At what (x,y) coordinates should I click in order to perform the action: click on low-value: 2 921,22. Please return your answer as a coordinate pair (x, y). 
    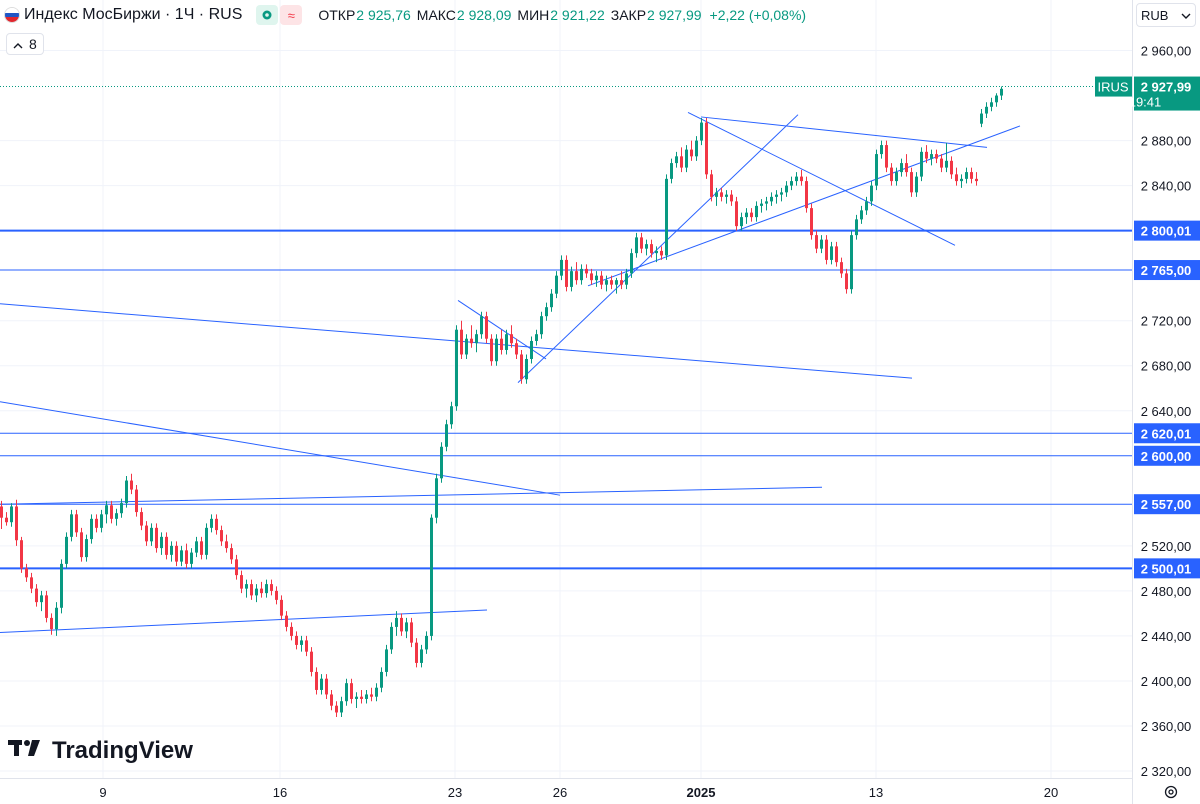
    Looking at the image, I should click on (577, 15).